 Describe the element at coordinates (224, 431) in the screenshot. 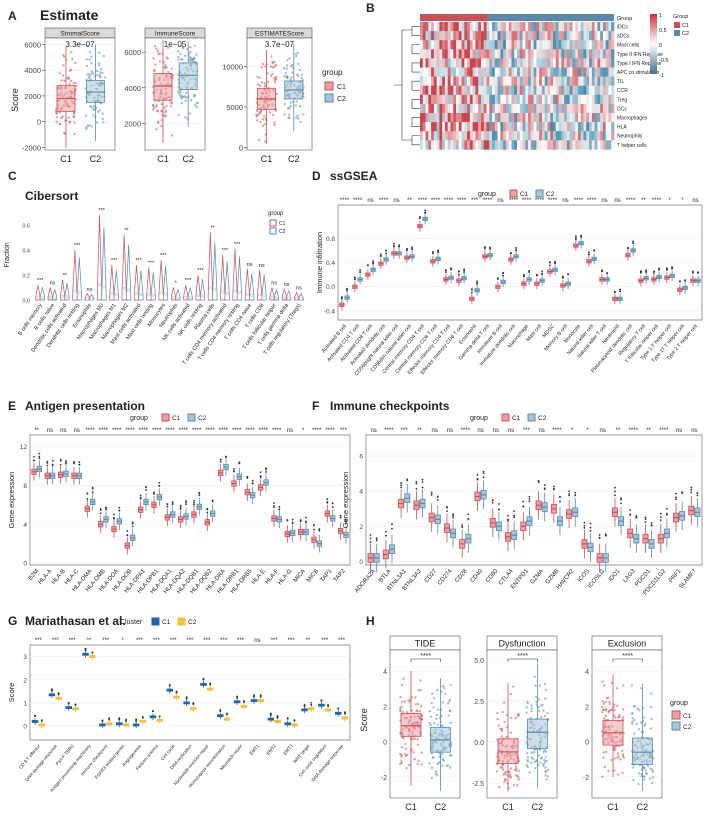

I see `significance-label: ****` at that location.